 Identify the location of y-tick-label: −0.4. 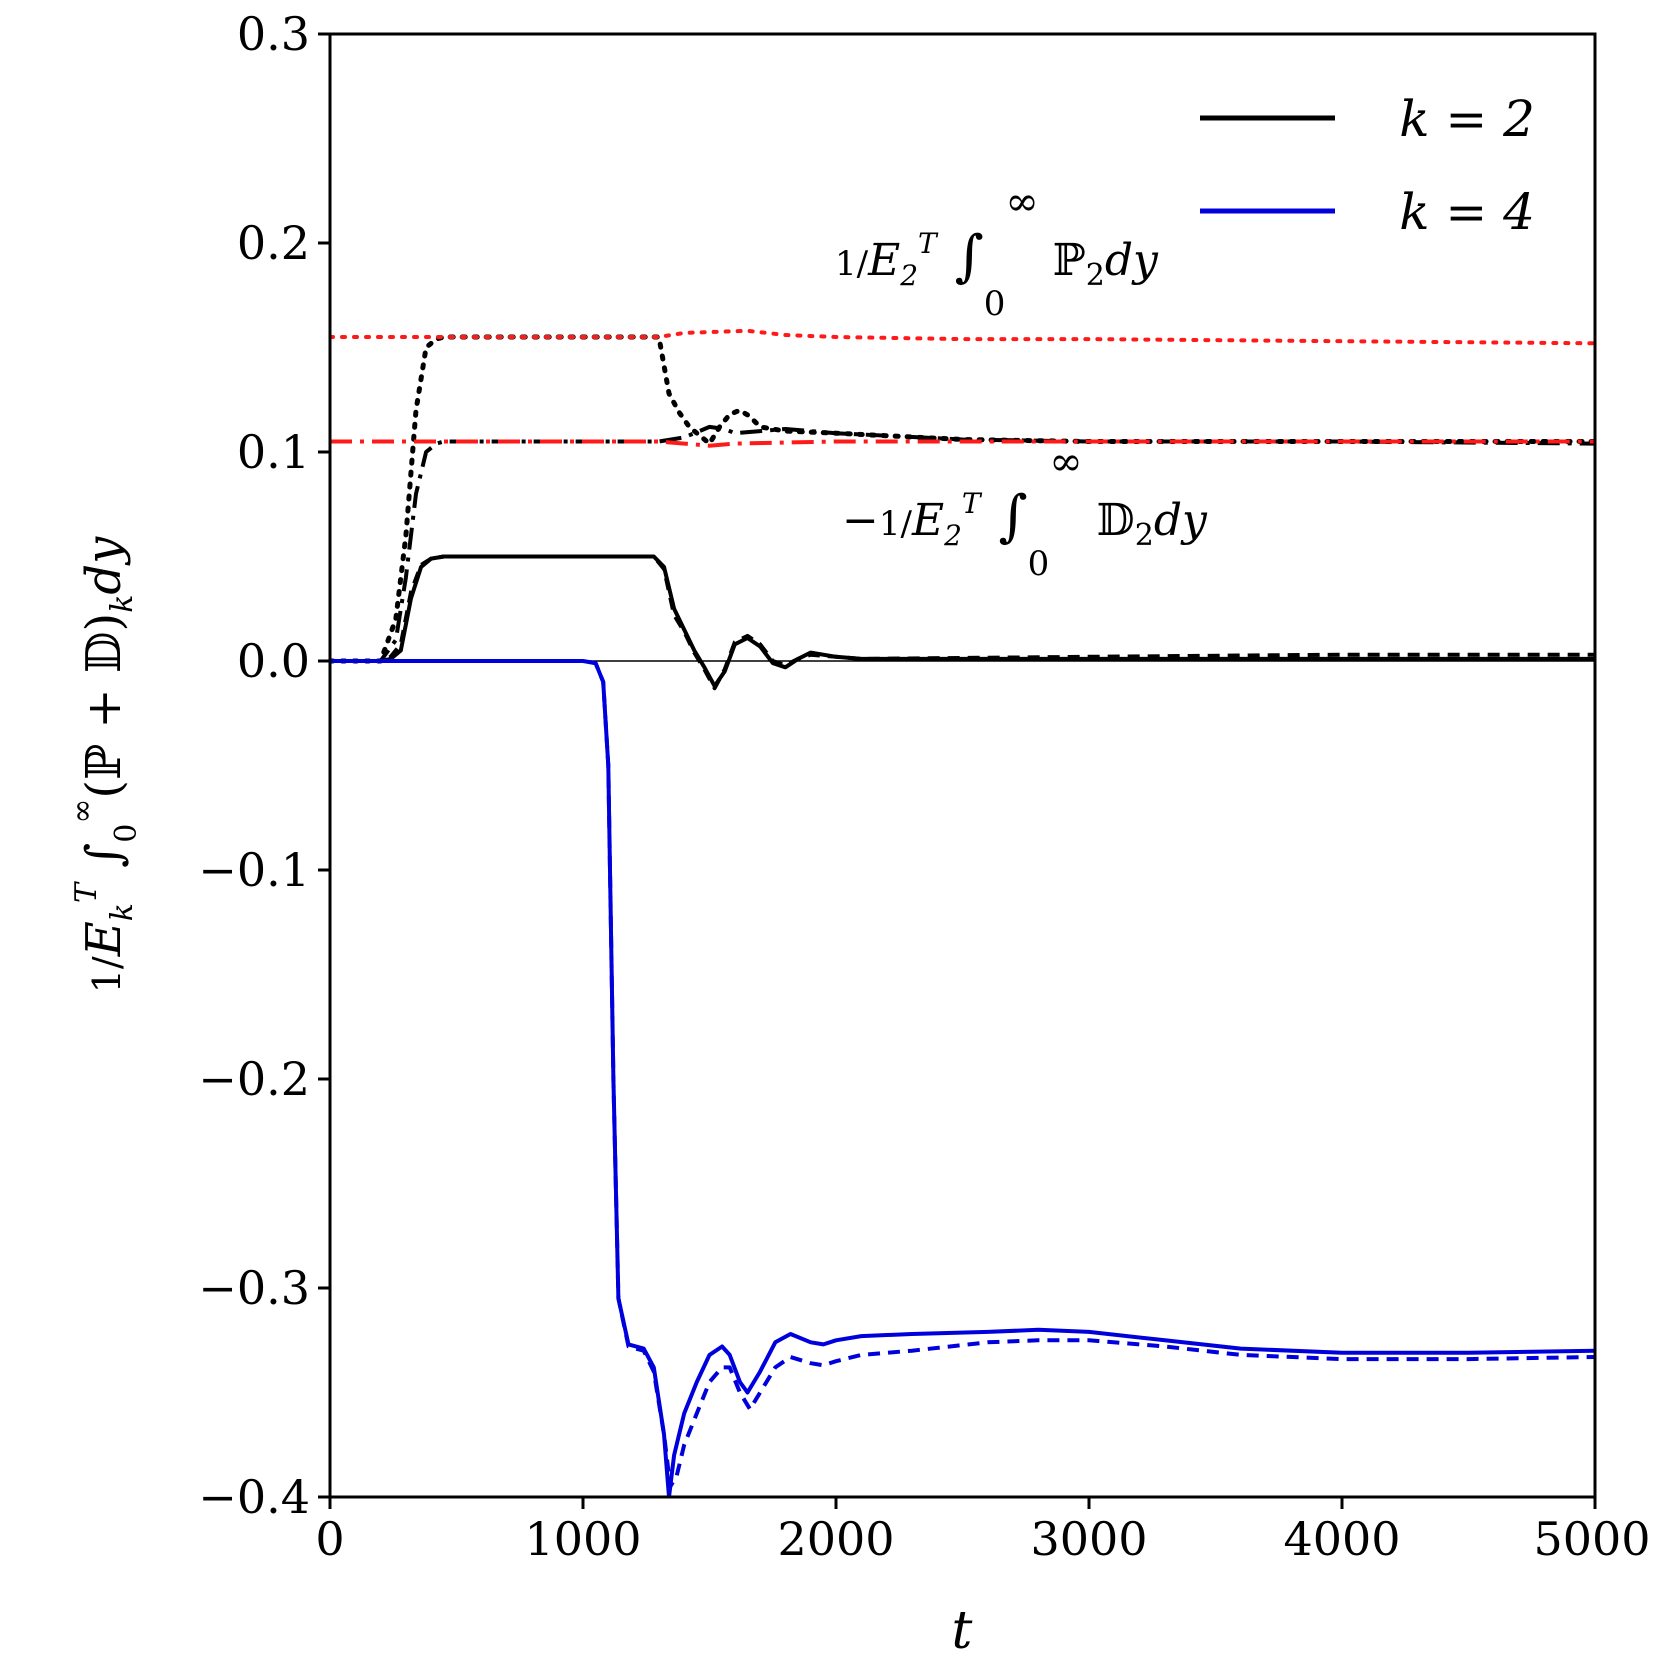
(254, 1497).